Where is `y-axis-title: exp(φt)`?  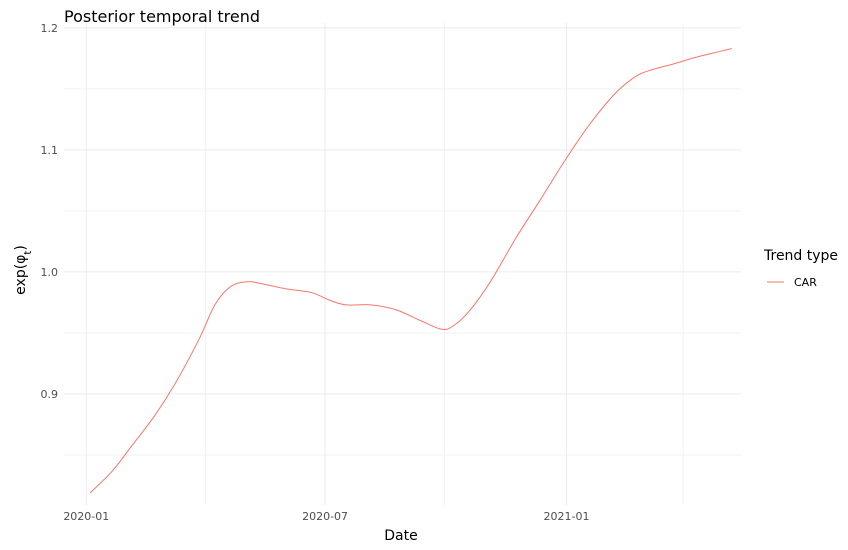
y-axis-title: exp(φt) is located at coordinates (23, 270).